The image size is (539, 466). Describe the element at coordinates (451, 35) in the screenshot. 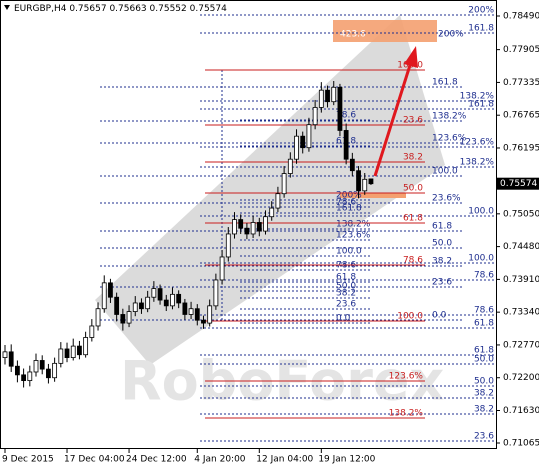

I see `box-label: 200%` at that location.